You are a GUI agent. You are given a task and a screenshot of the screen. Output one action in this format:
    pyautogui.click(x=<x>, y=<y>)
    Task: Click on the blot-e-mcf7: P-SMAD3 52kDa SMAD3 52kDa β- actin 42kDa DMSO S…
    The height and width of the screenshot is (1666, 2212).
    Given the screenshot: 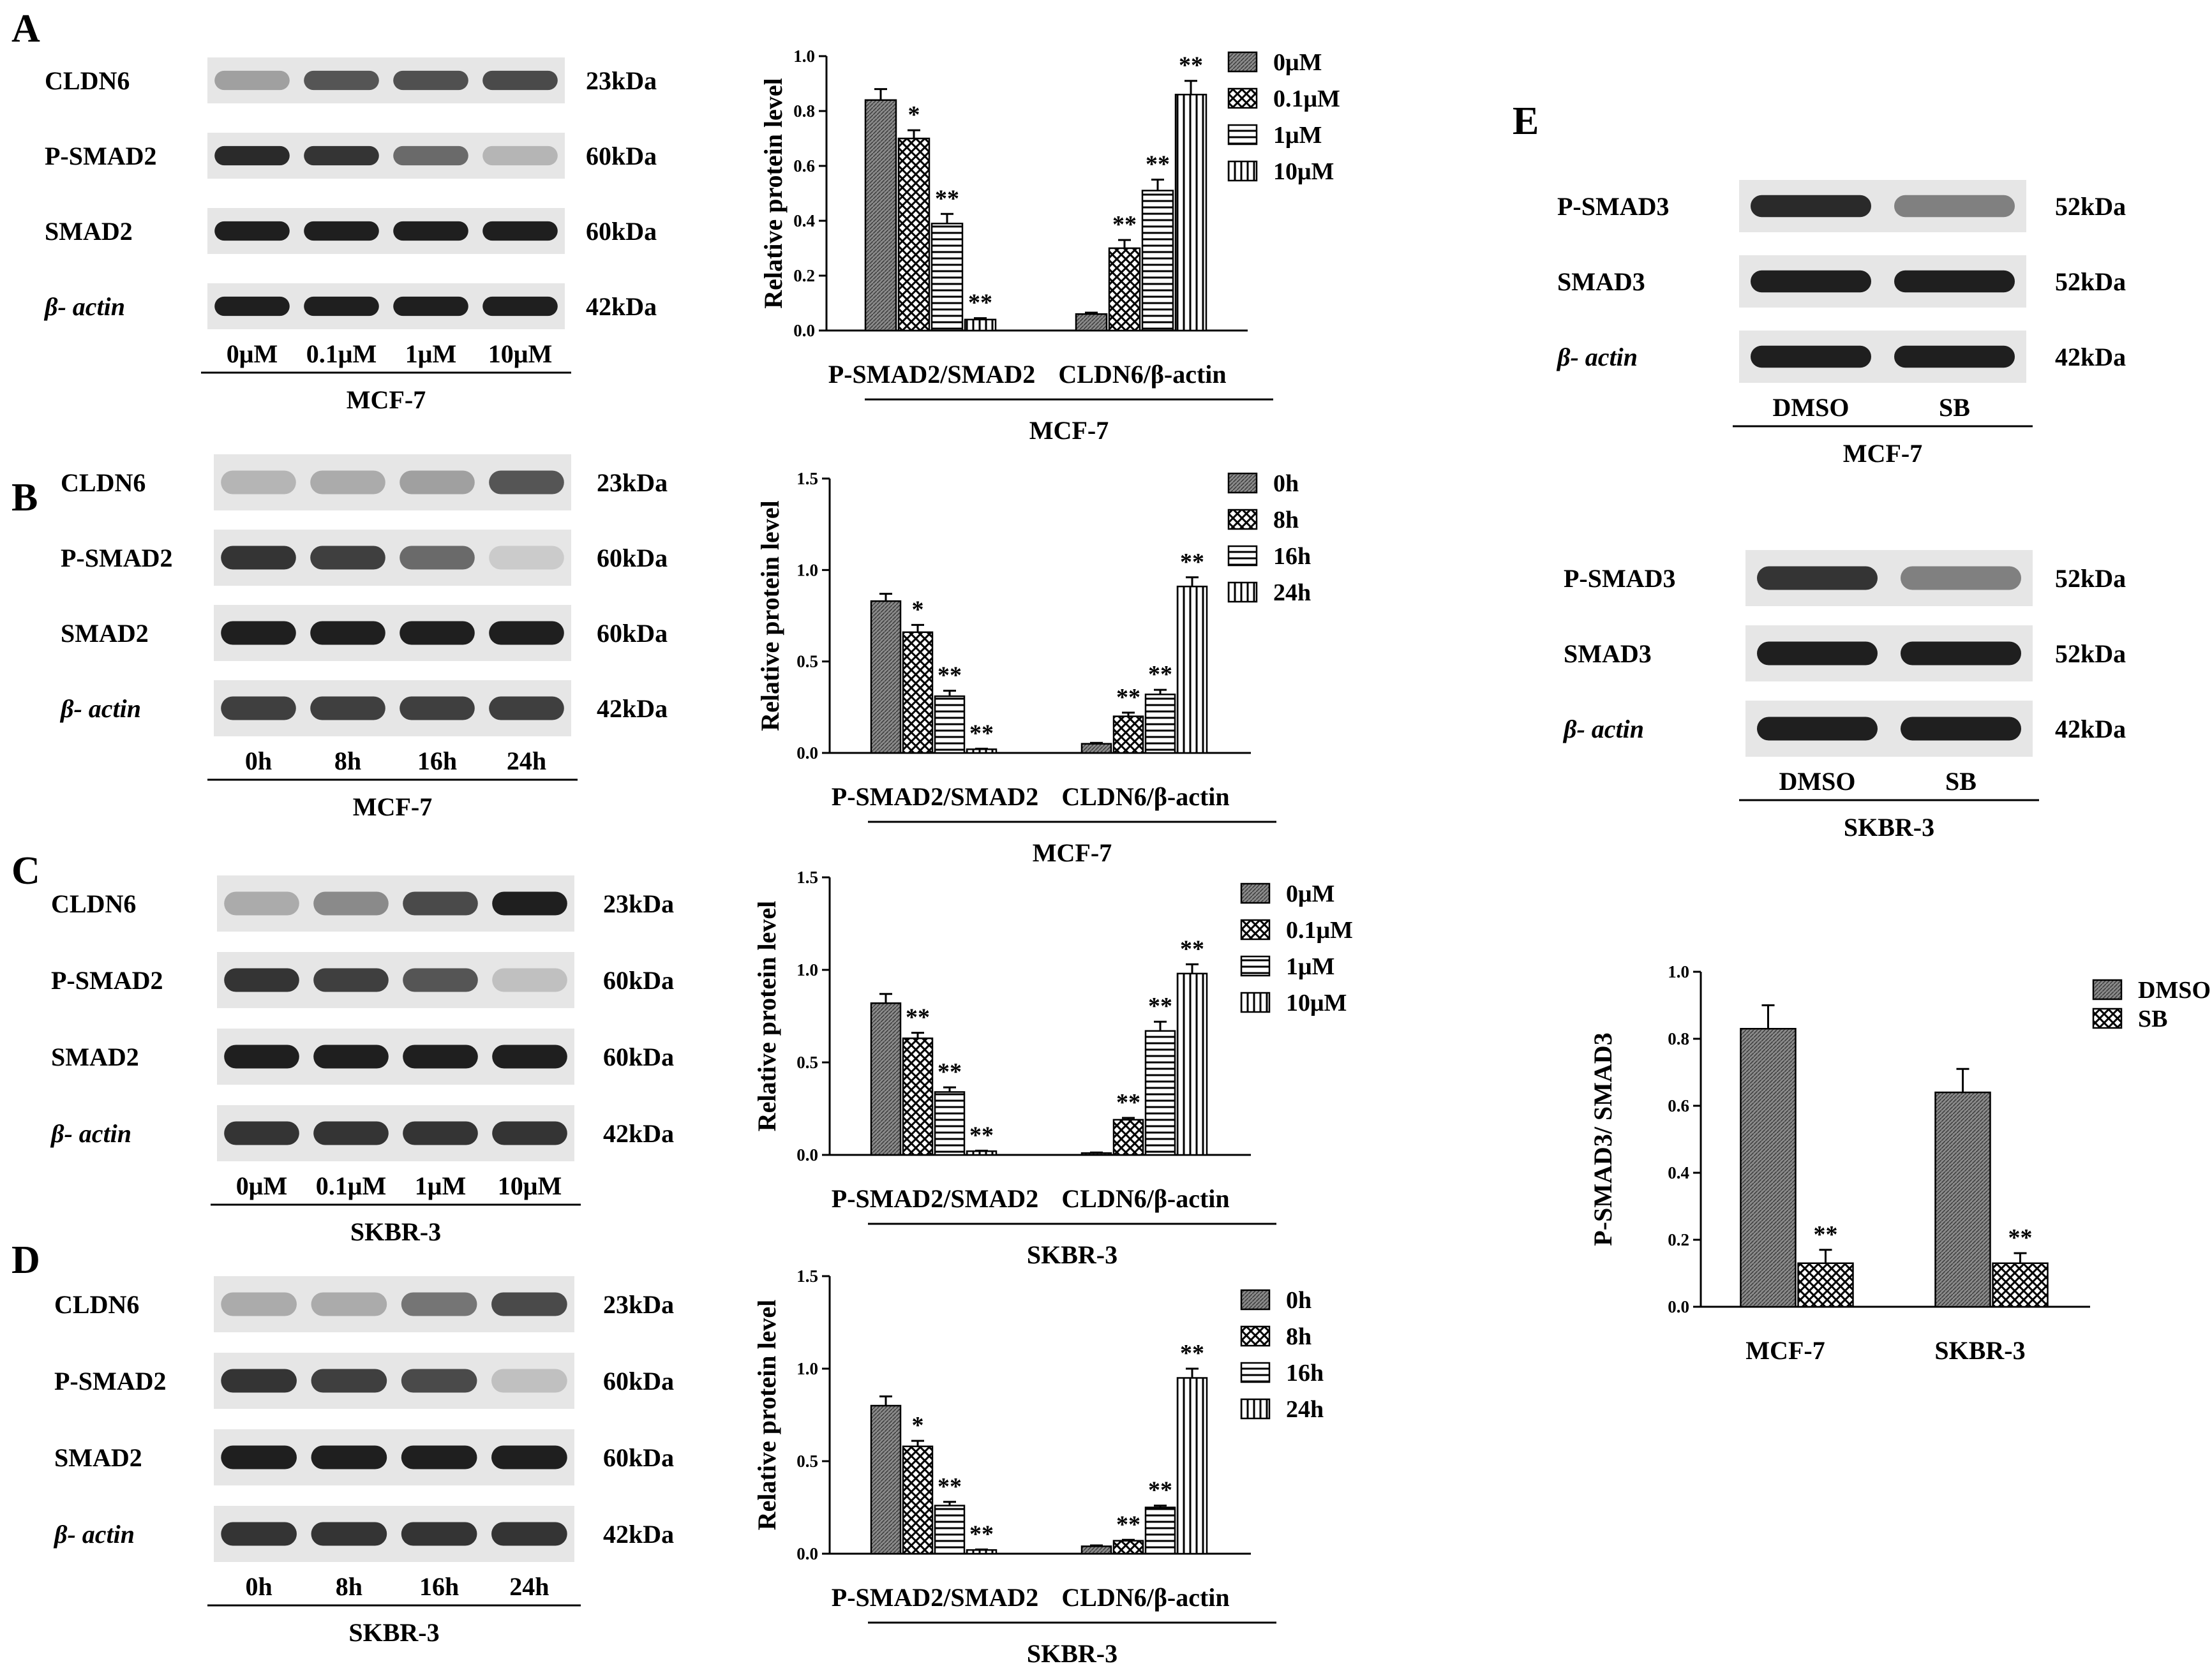 What is the action you would take?
    pyautogui.click(x=1841, y=324)
    